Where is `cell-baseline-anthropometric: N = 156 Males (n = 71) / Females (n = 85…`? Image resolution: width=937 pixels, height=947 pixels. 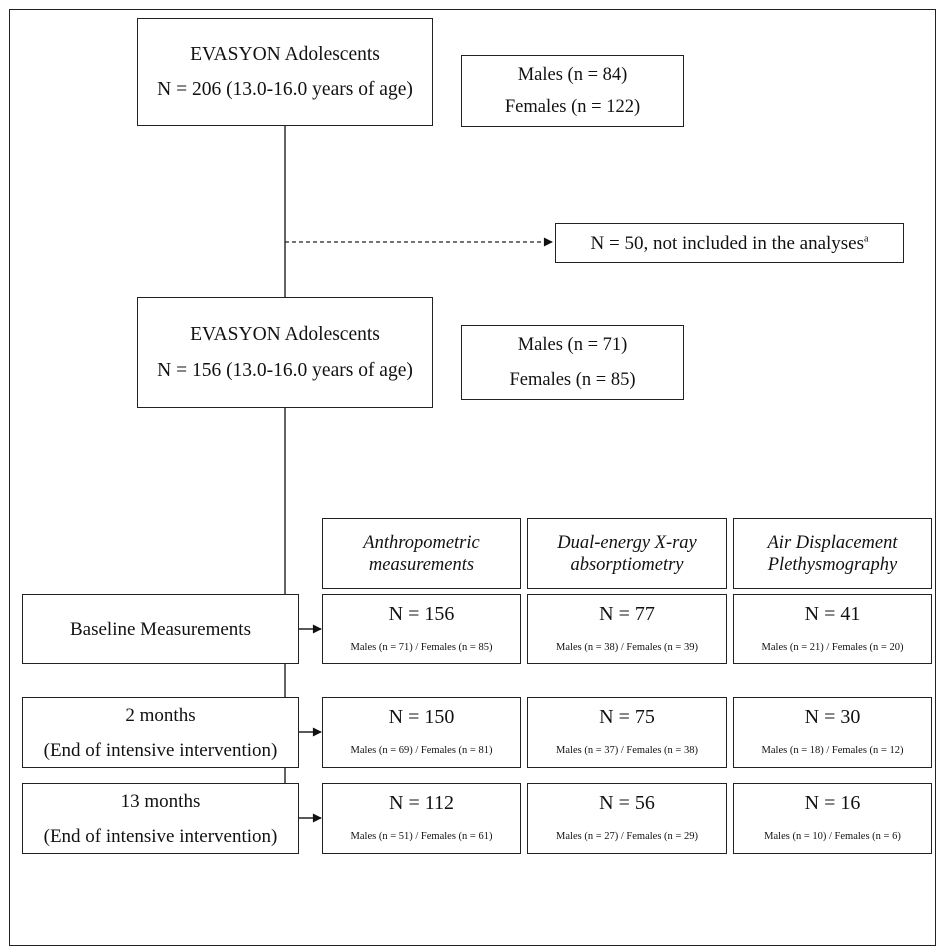 cell-baseline-anthropometric: N = 156 Males (n = 71) / Females (n = 85… is located at coordinates (421, 629).